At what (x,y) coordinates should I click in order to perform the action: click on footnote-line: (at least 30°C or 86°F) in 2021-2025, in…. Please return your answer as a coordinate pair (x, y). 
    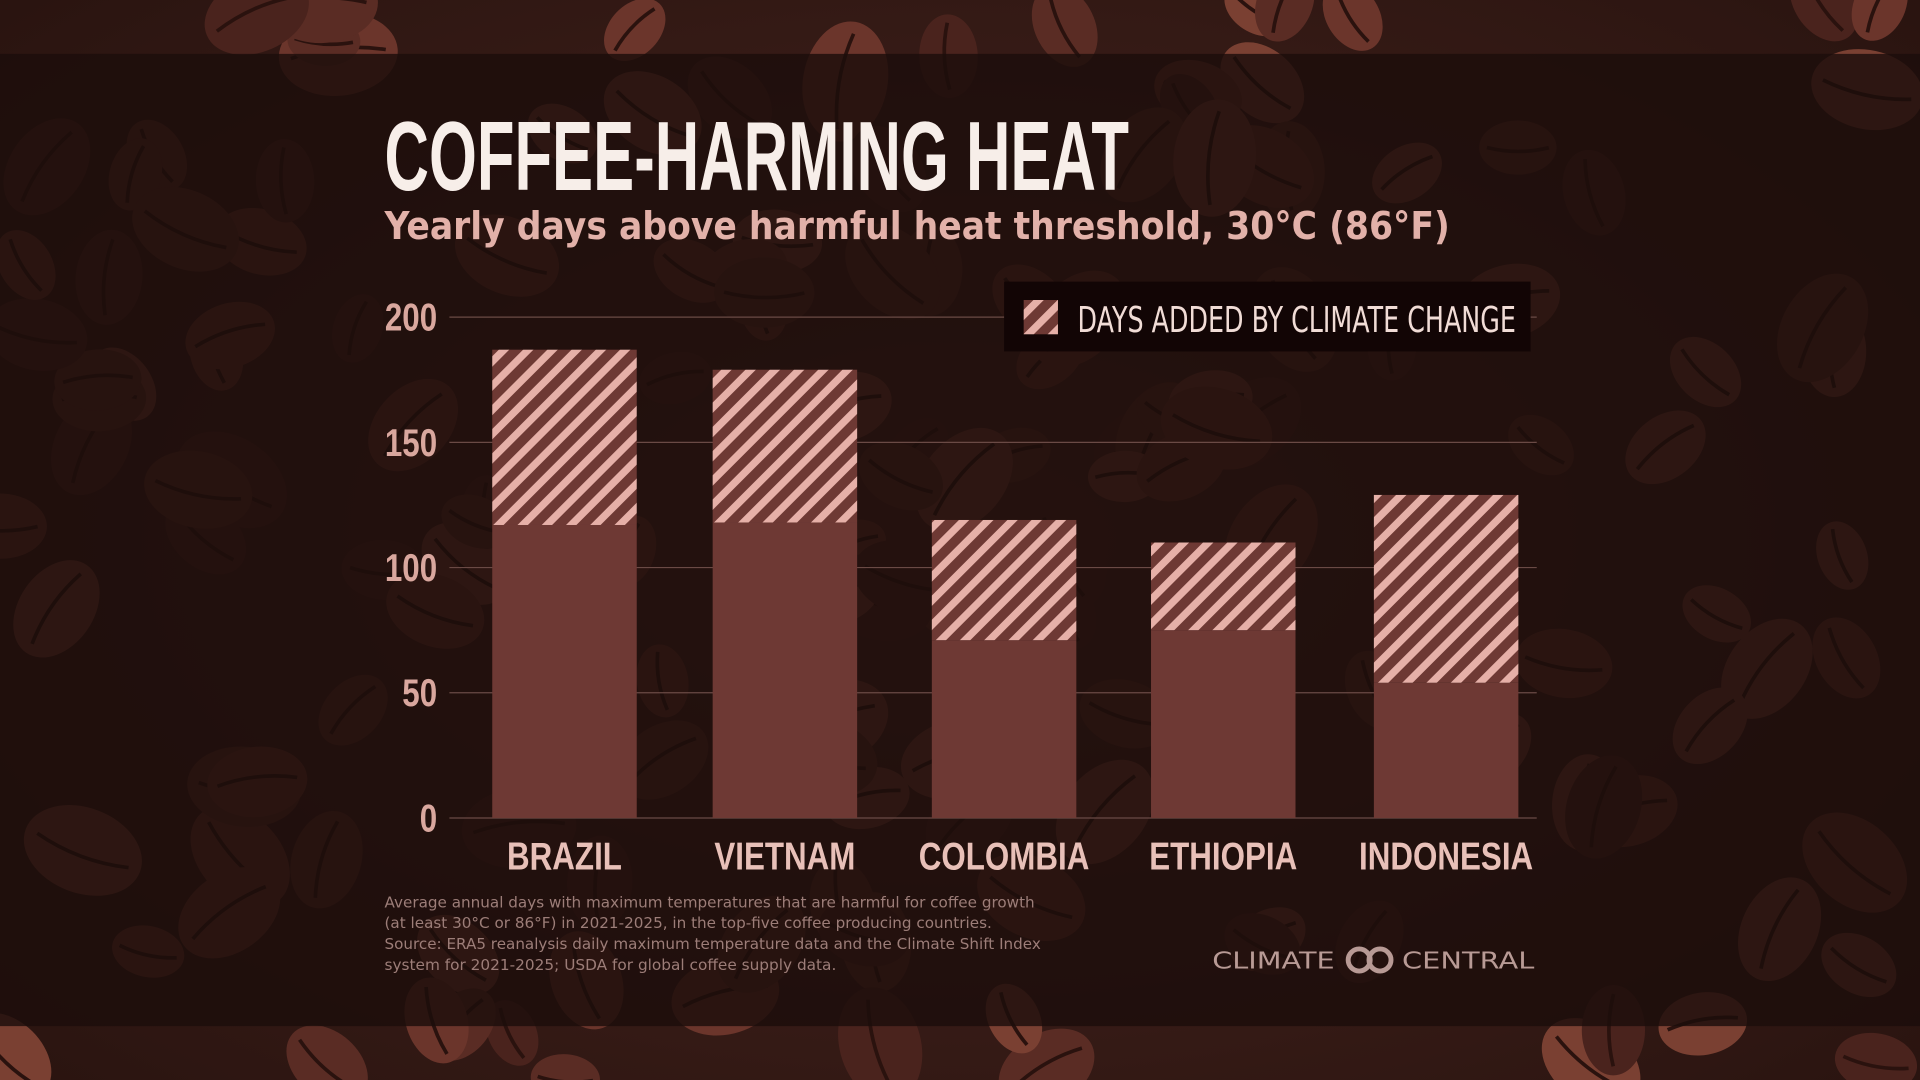
    Looking at the image, I should click on (687, 923).